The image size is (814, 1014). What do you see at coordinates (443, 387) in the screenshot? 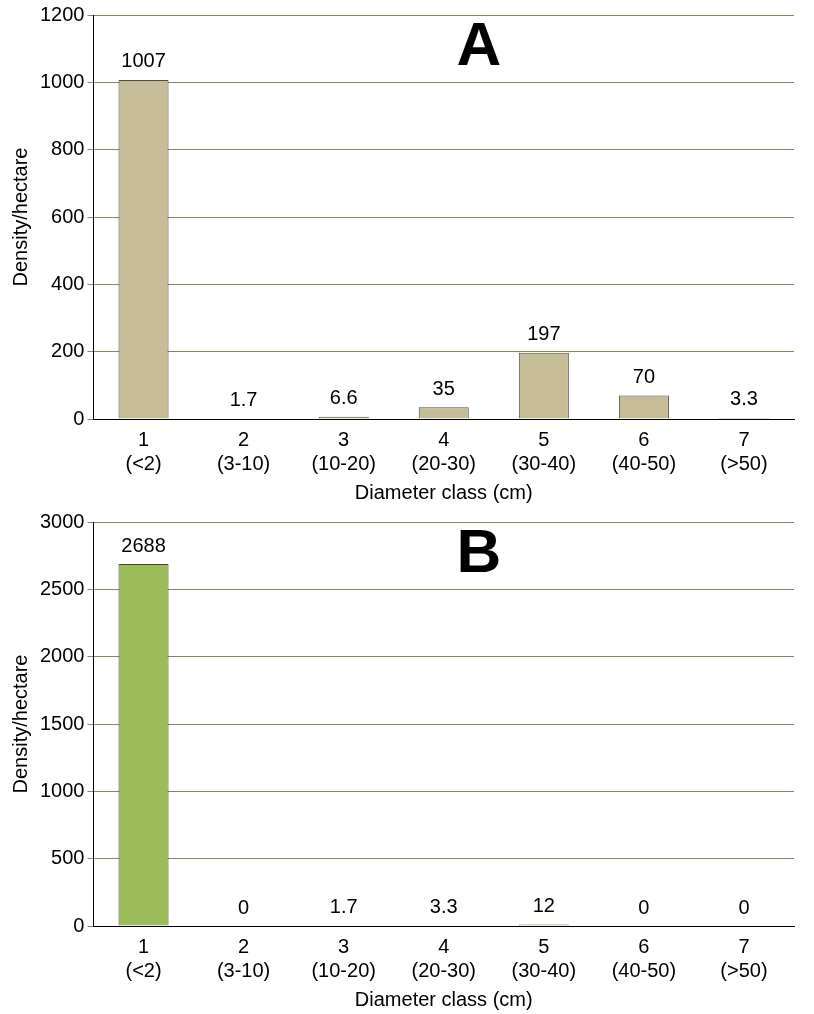
I see `data-label: 35` at bounding box center [443, 387].